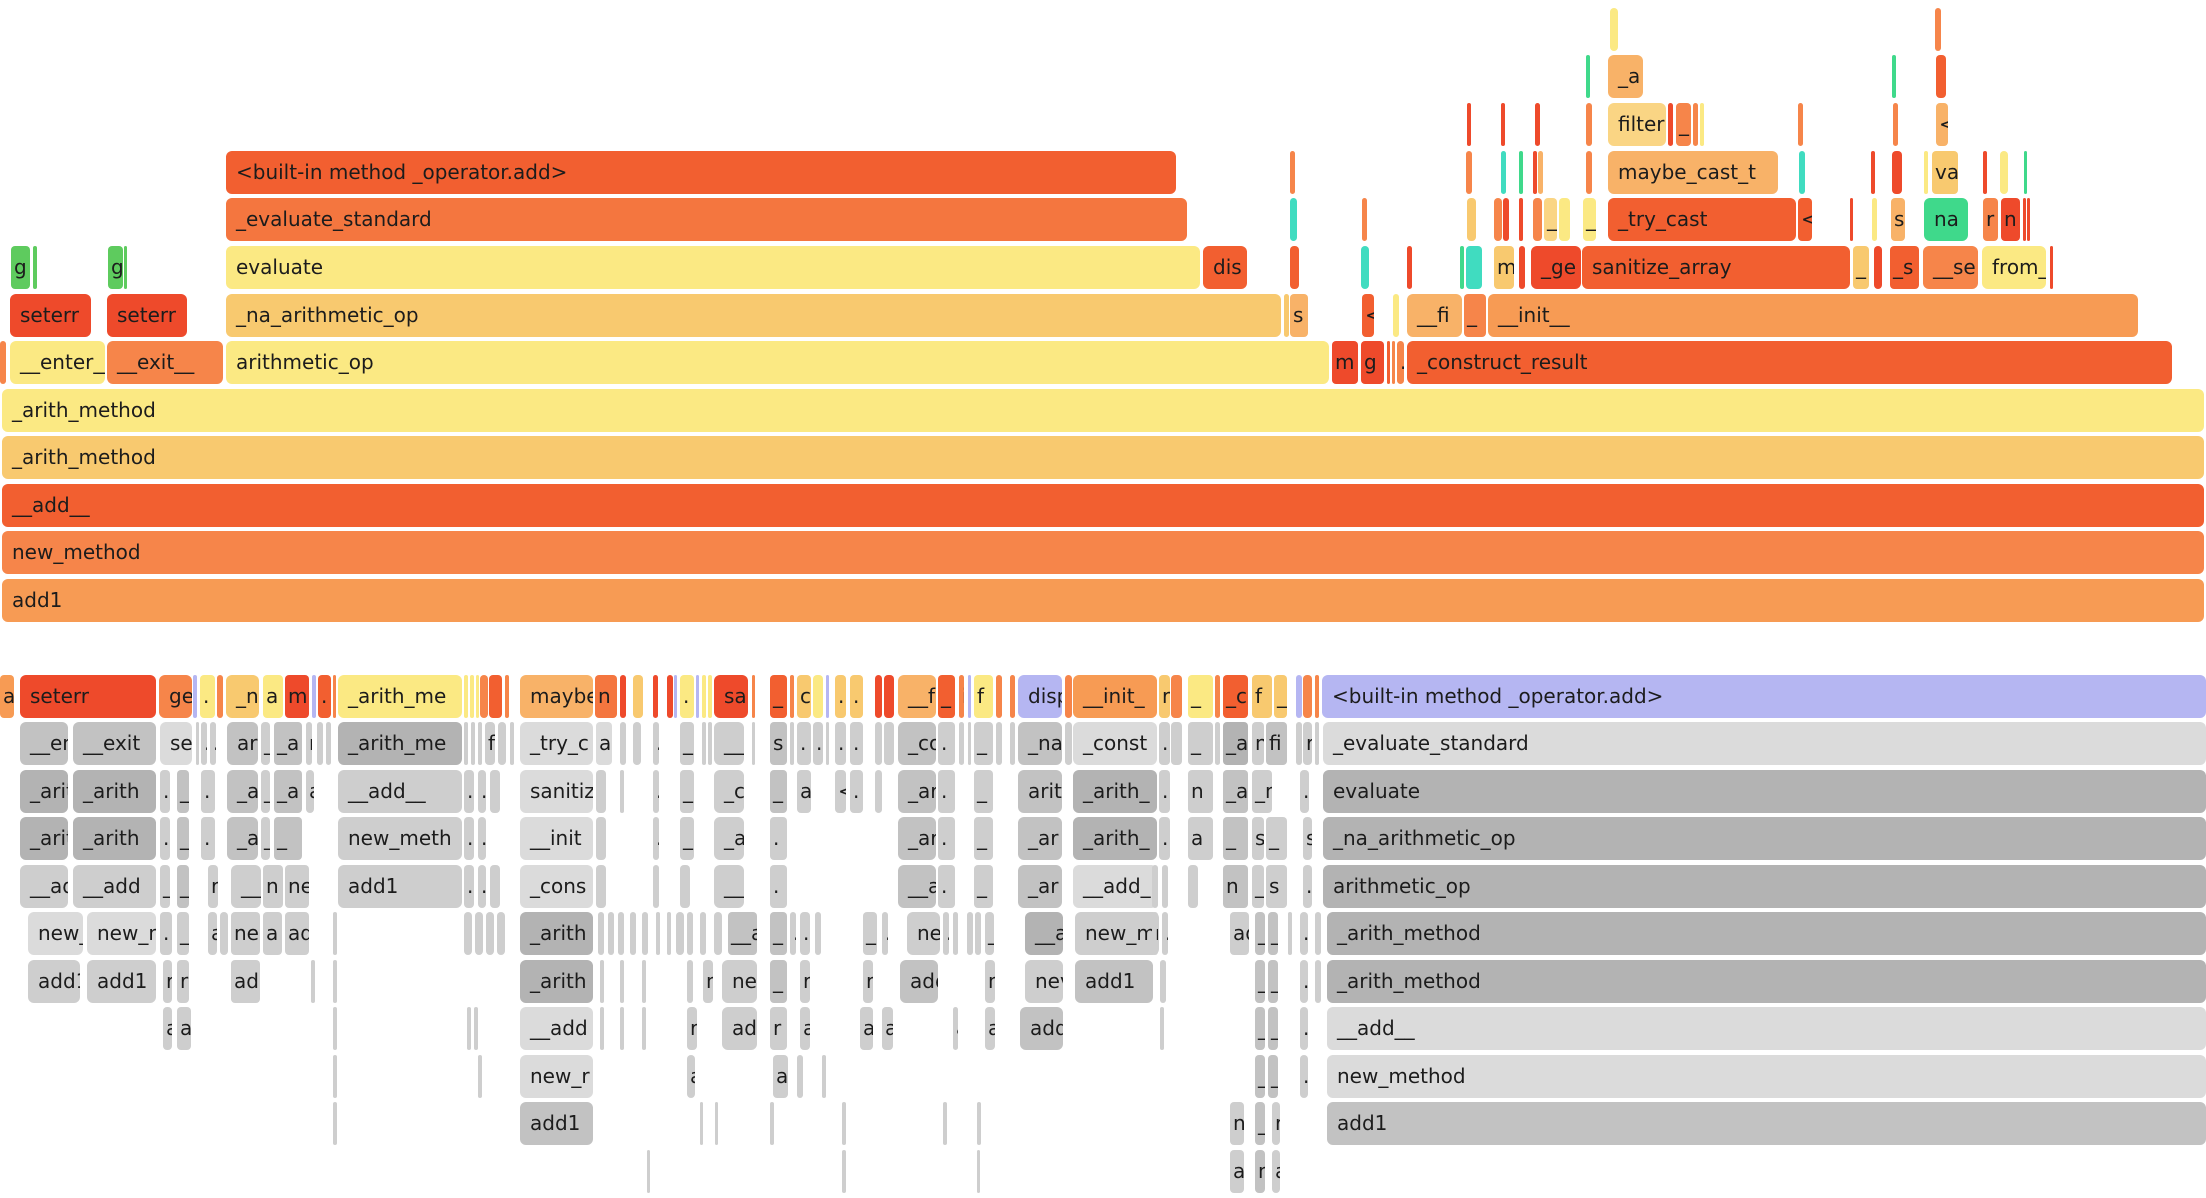 The height and width of the screenshot is (1198, 2206). Describe the element at coordinates (1764, 696) in the screenshot. I see `frame-built-in-method-_operator-add: <built-in method _operator.add>` at that location.